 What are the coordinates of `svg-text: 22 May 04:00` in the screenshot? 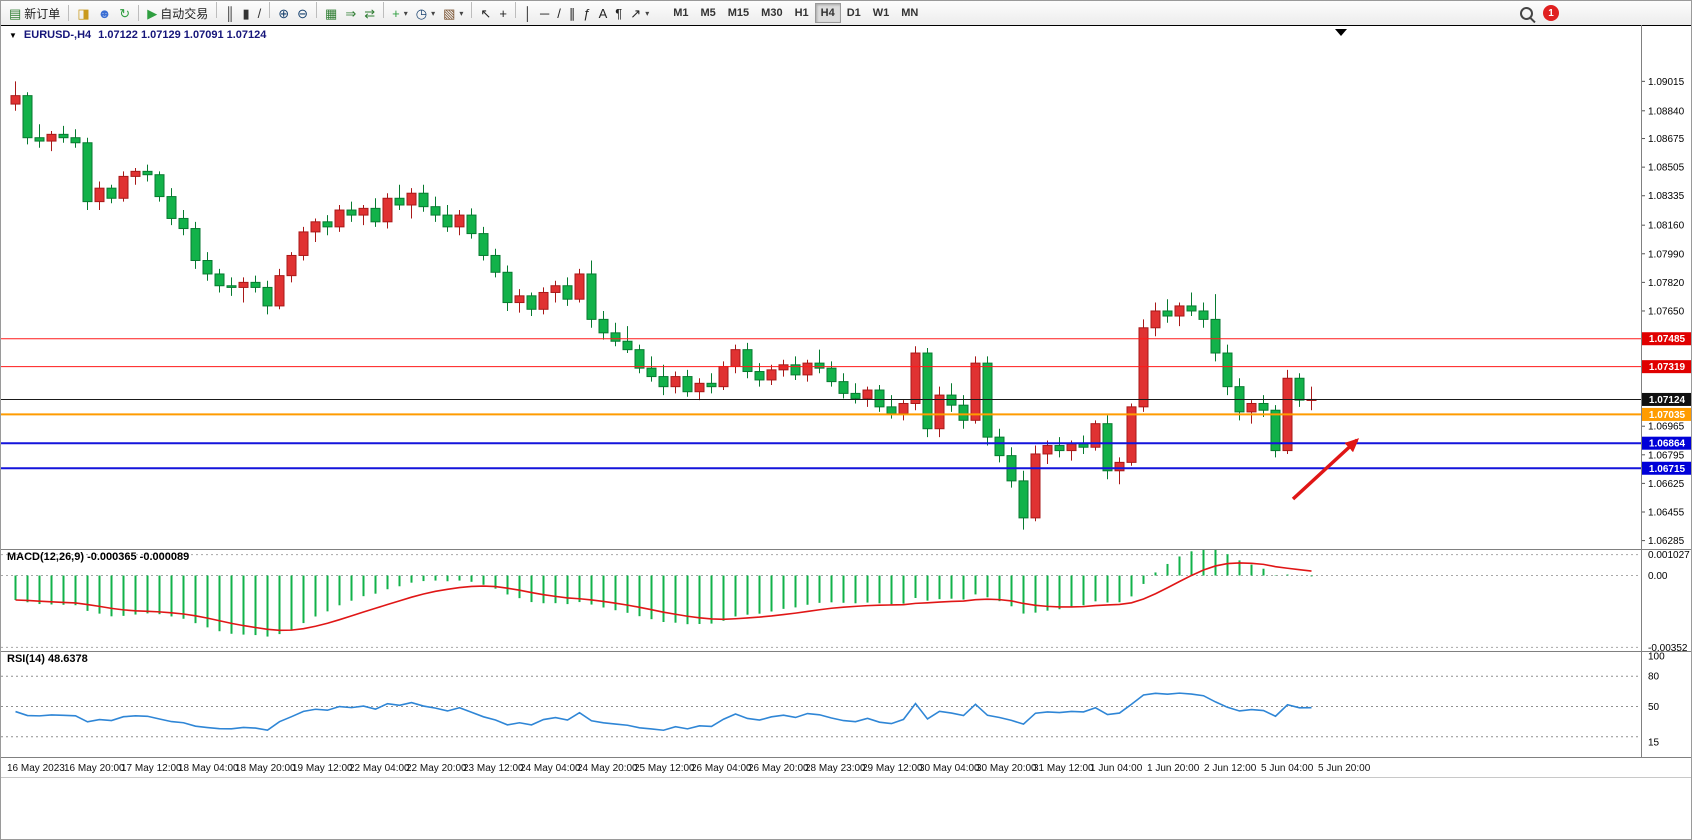 It's located at (379, 768).